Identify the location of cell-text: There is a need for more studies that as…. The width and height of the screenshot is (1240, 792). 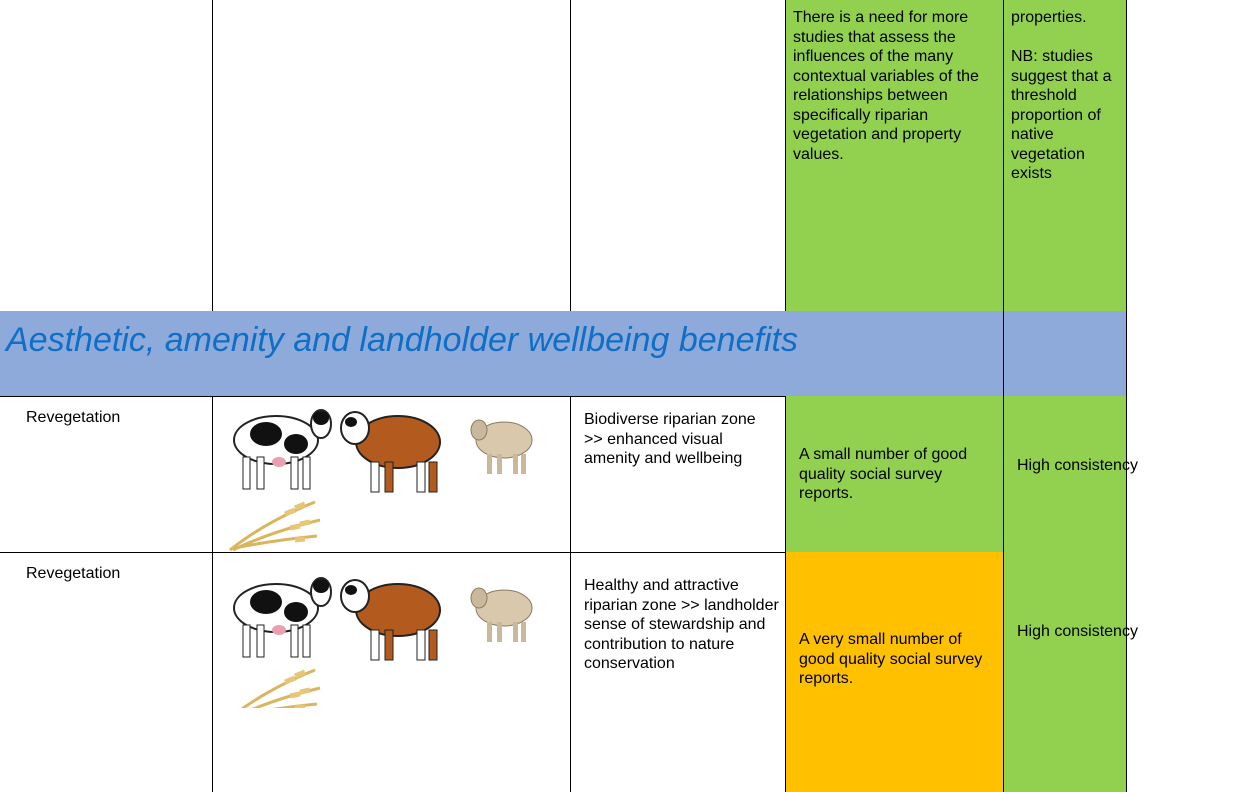
(886, 86).